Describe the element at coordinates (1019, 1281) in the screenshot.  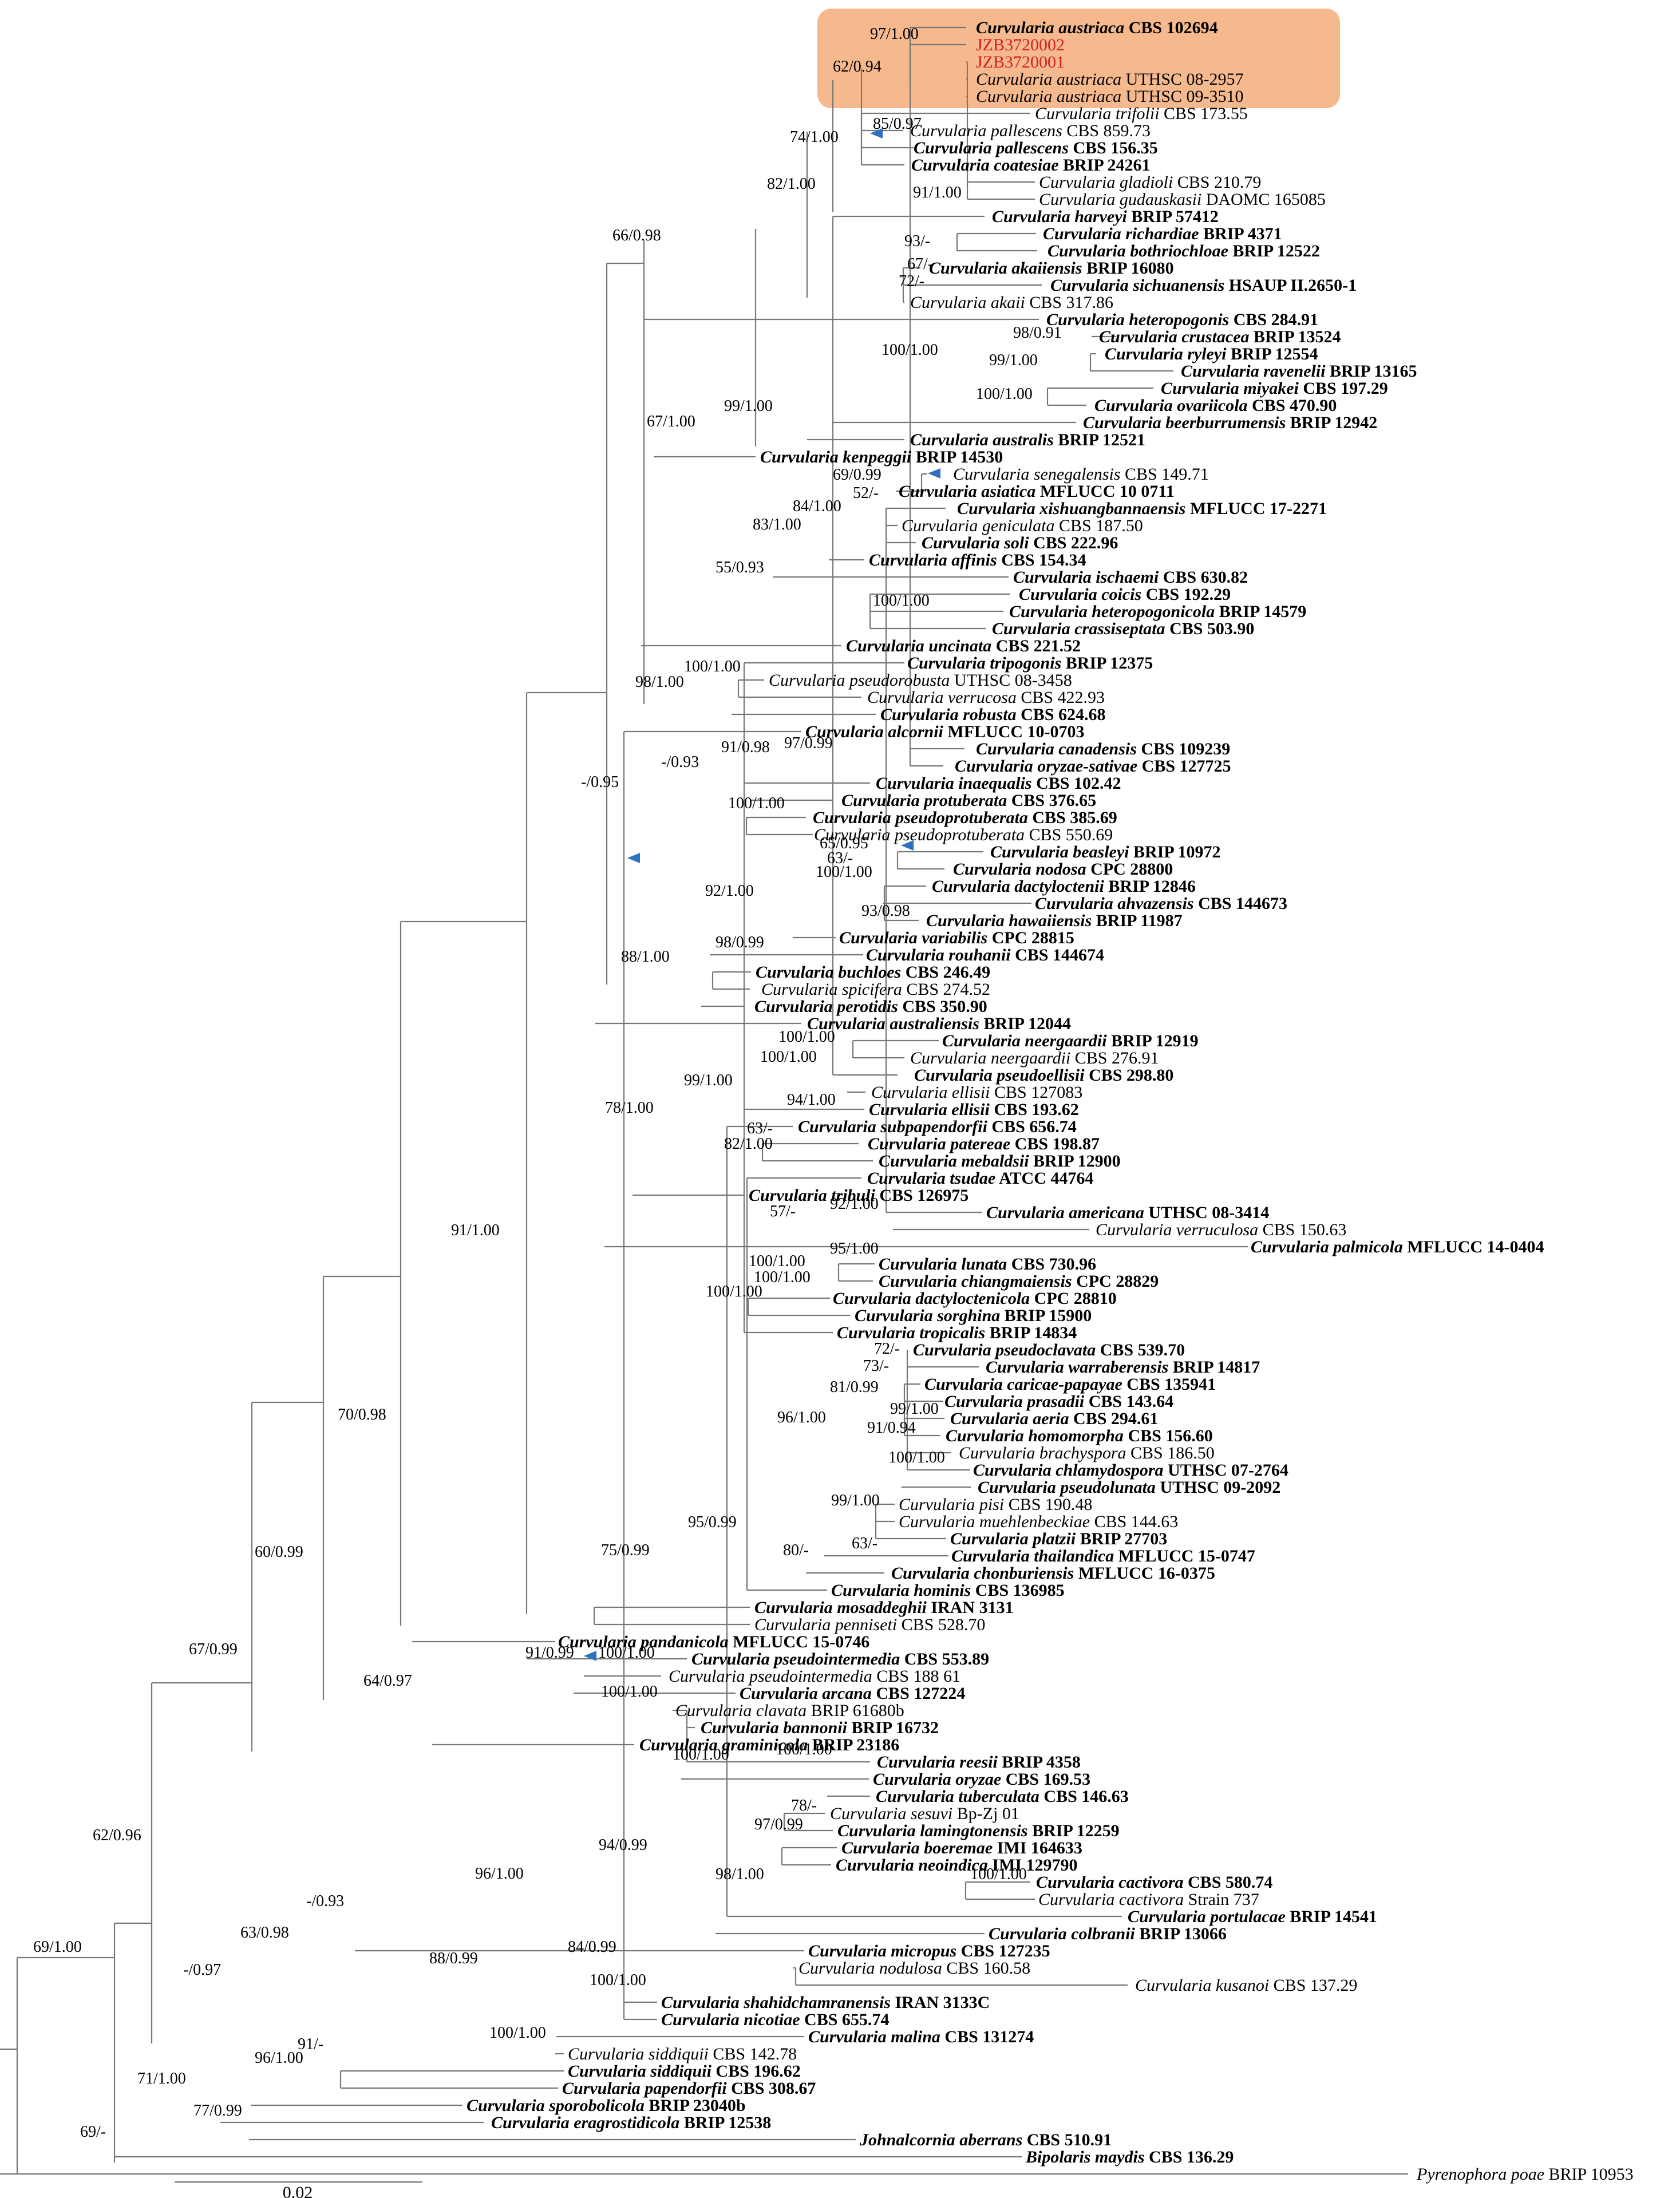
I see `taxon-label: Curvularia chiangmaiensis CPC 28829` at that location.